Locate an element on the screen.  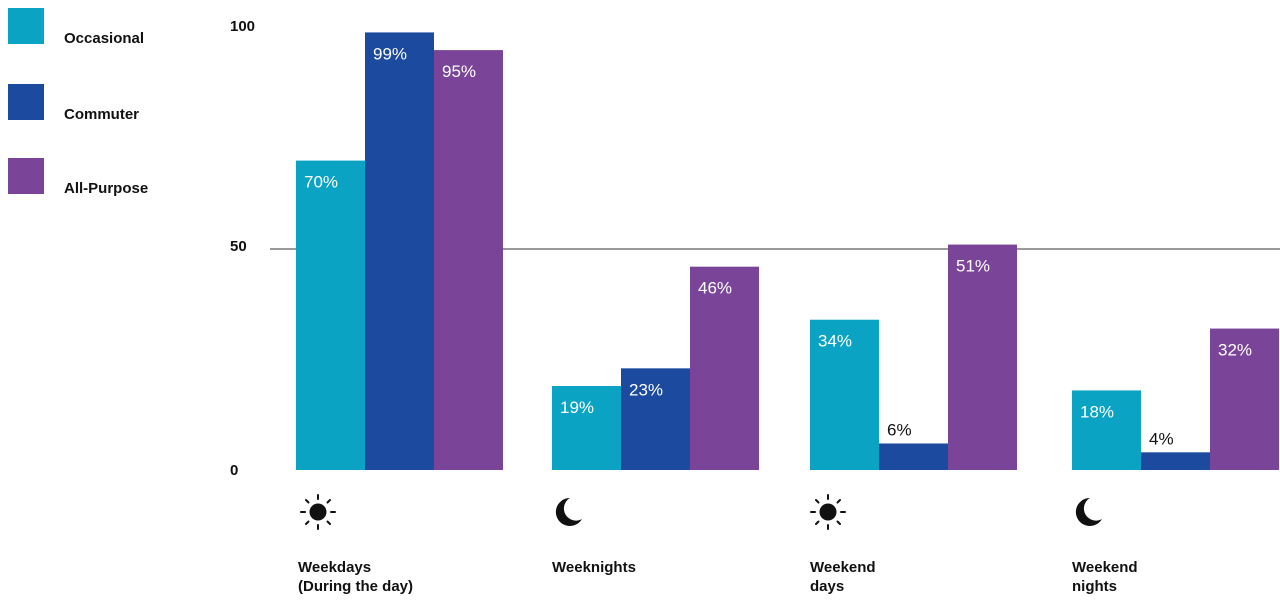
category-label-weekend-days: Weekend days is located at coordinates (843, 577).